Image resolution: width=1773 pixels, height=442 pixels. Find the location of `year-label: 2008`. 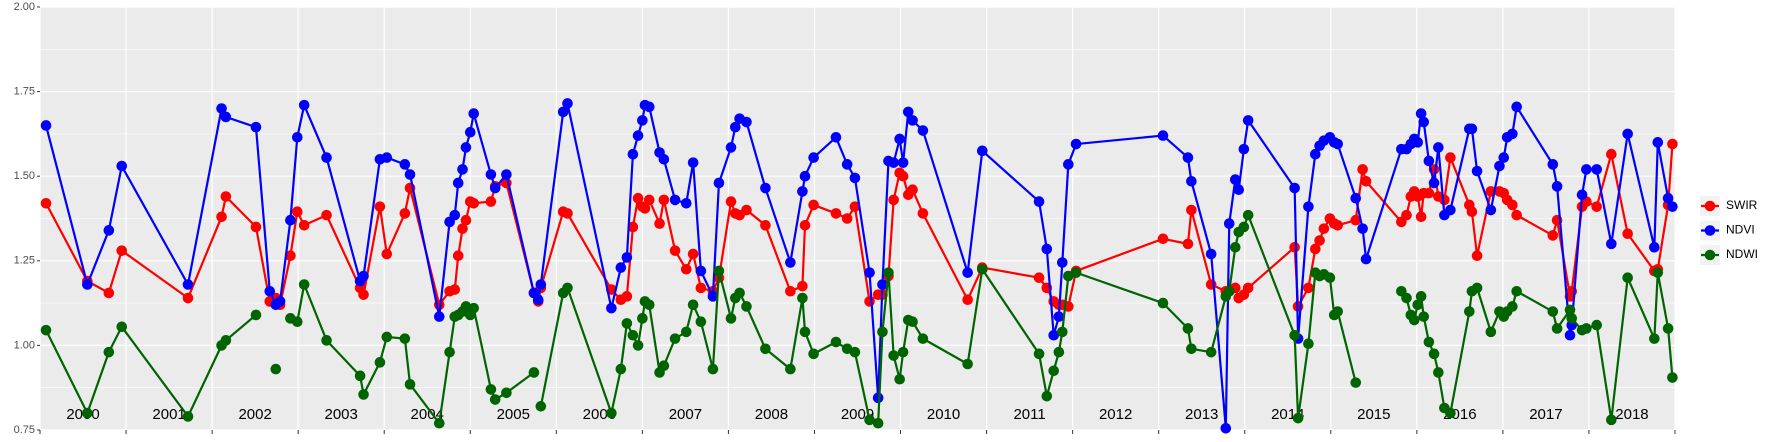

year-label: 2008 is located at coordinates (771, 414).